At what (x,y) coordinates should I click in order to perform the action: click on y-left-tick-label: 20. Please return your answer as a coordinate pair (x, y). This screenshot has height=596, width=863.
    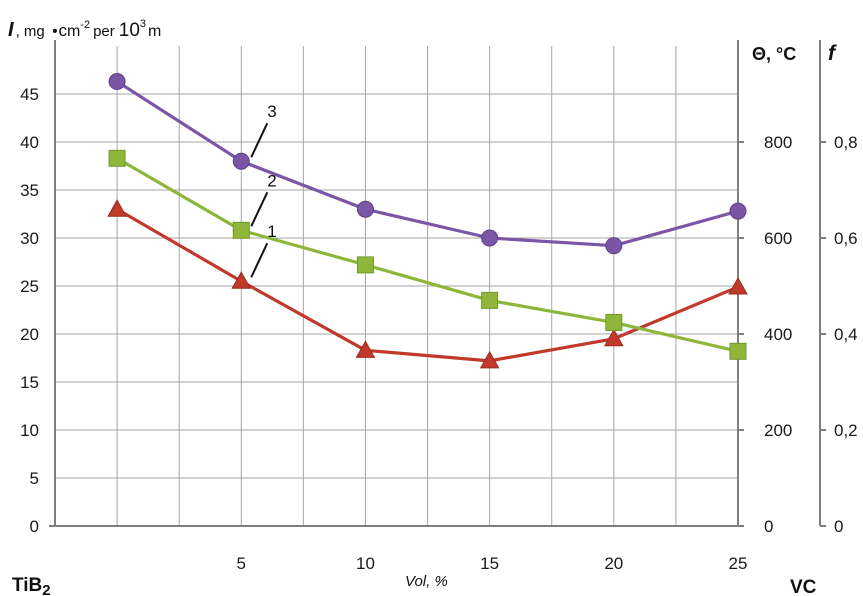
    Looking at the image, I should click on (29, 334).